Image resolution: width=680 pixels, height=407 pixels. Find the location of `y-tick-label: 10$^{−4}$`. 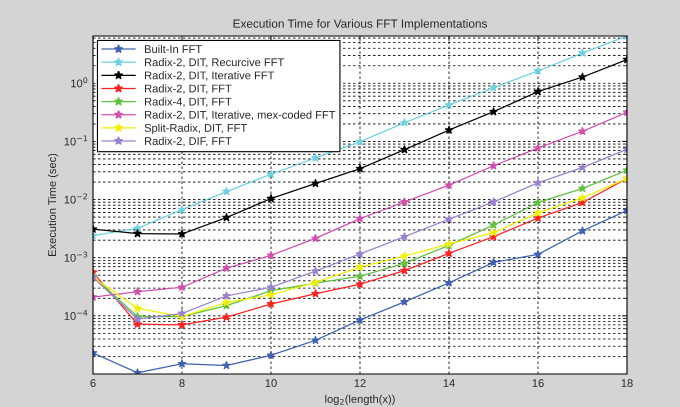

y-tick-label: 10$^{−4}$ is located at coordinates (76, 315).